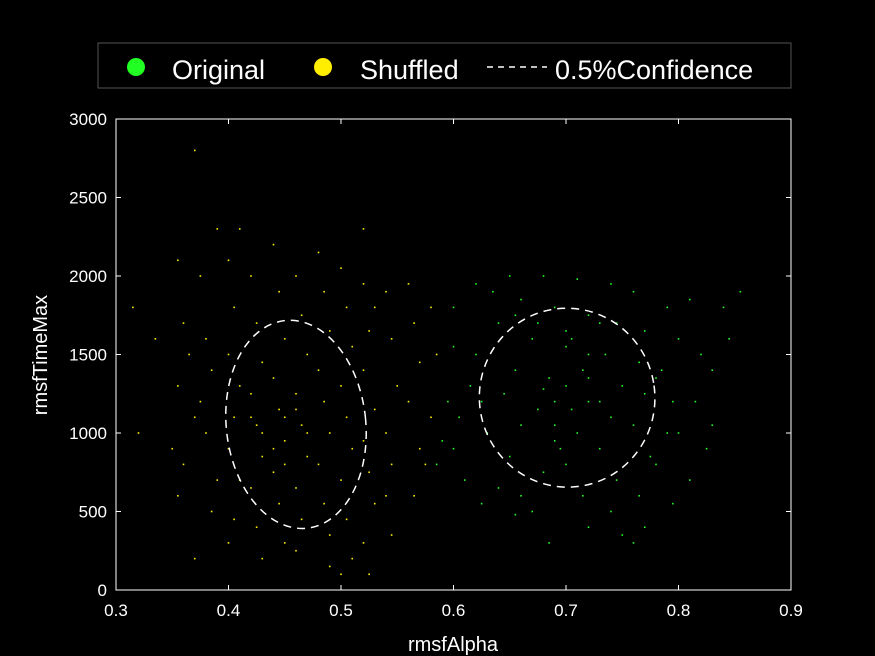 The height and width of the screenshot is (656, 875). What do you see at coordinates (218, 70) in the screenshot?
I see `legend-label-original: Original` at bounding box center [218, 70].